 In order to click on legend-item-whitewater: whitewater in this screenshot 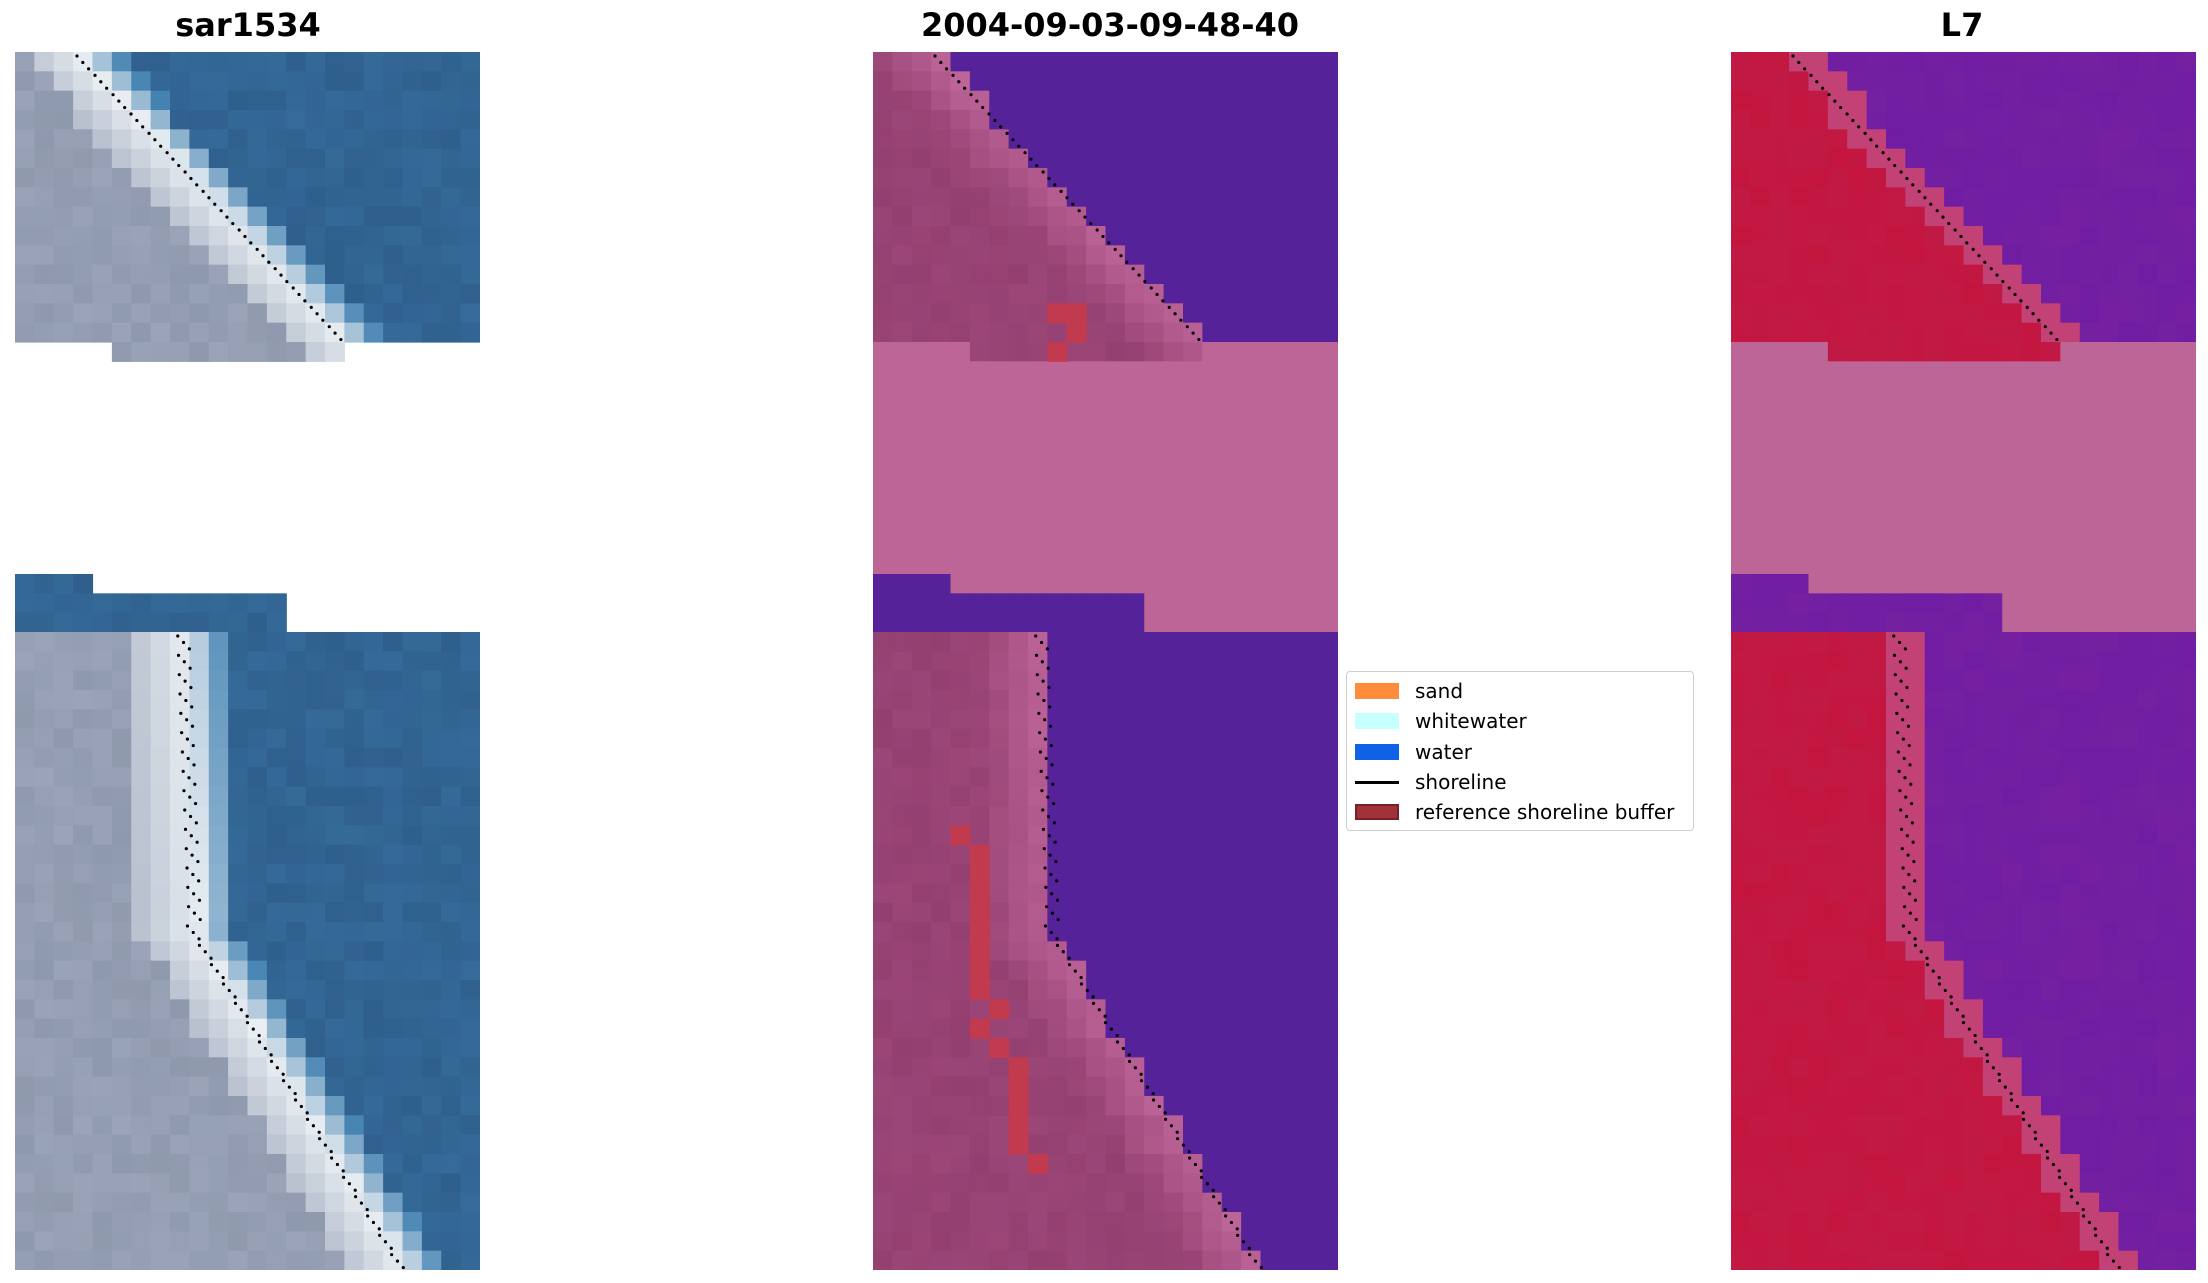, I will do `click(1441, 721)`.